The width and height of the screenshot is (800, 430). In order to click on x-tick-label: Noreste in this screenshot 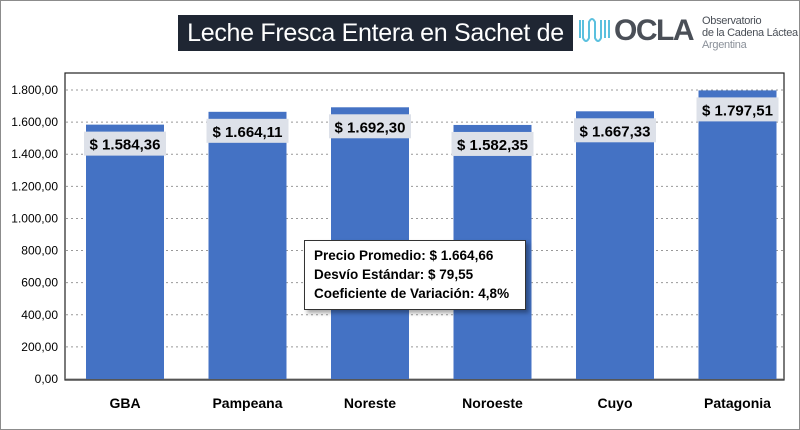, I will do `click(370, 403)`.